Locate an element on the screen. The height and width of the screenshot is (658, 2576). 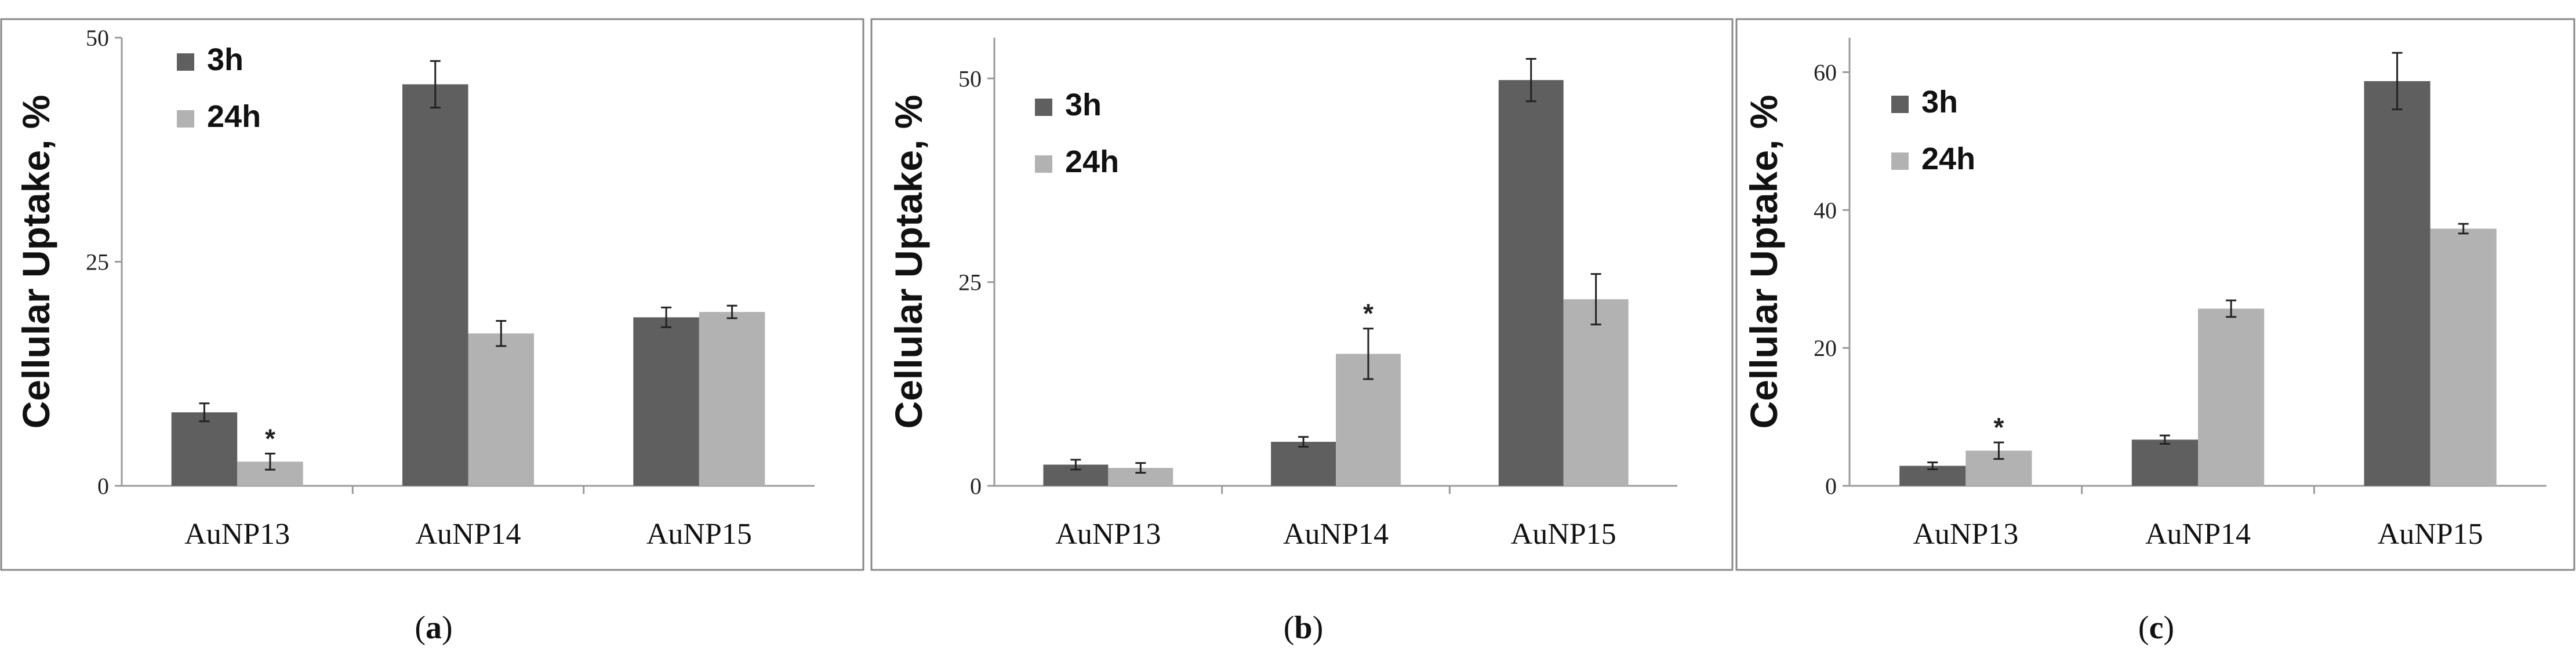
panel-caption: (b) is located at coordinates (1303, 628).